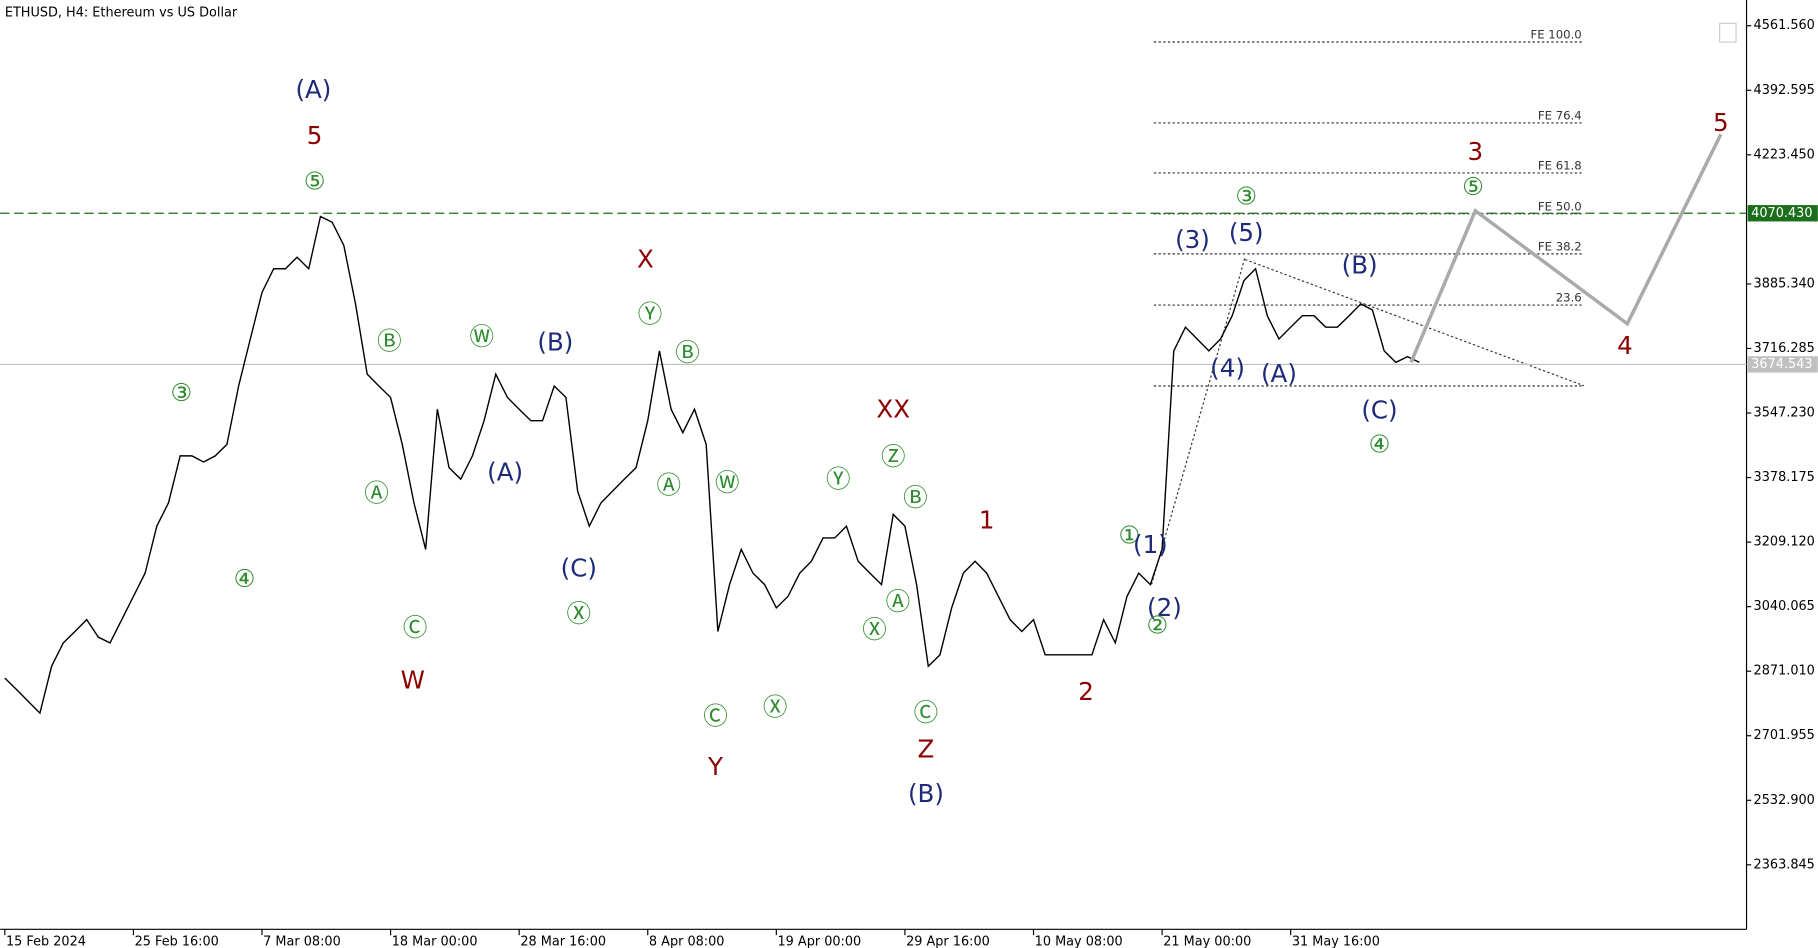 The width and height of the screenshot is (1818, 948). What do you see at coordinates (1784, 477) in the screenshot?
I see `y-tick-label: 3378.175` at bounding box center [1784, 477].